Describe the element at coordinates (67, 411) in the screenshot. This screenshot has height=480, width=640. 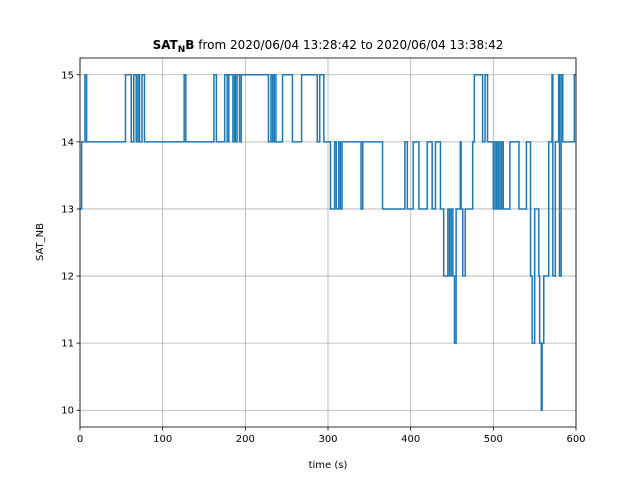
I see `y-tick-label: 10` at that location.